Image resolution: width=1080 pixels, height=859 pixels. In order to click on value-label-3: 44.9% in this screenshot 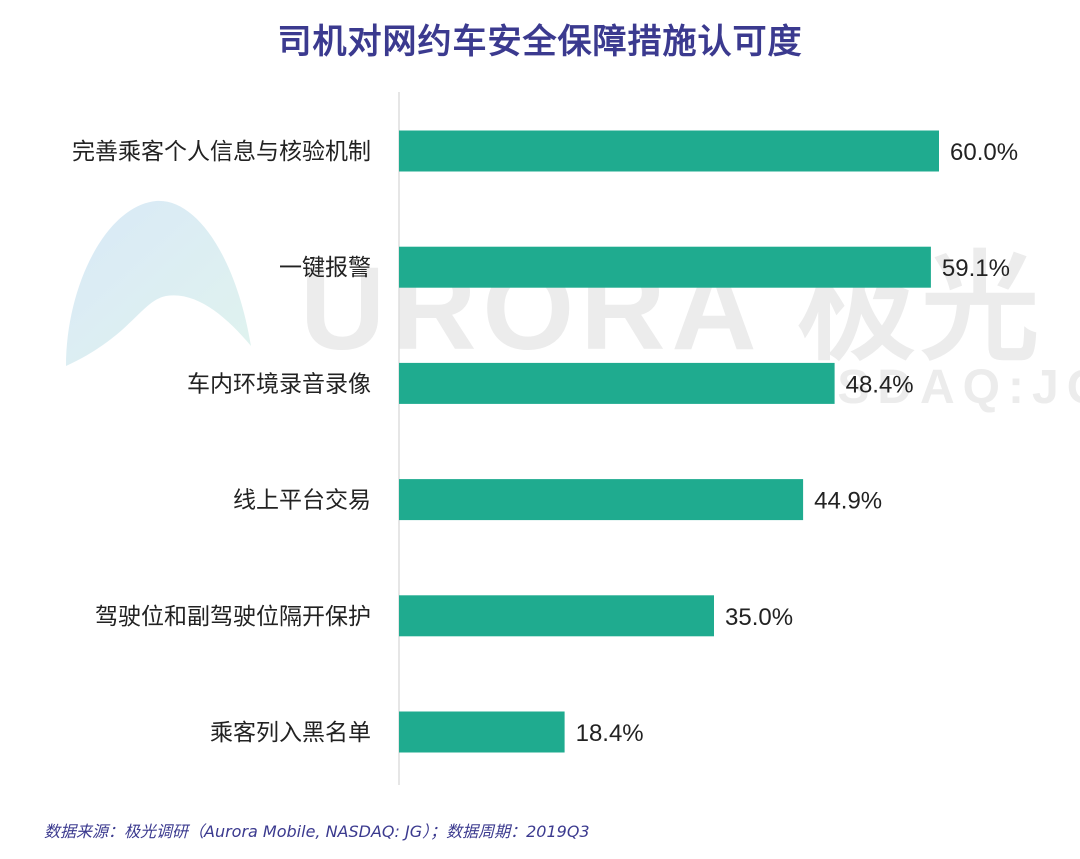, I will do `click(848, 501)`.